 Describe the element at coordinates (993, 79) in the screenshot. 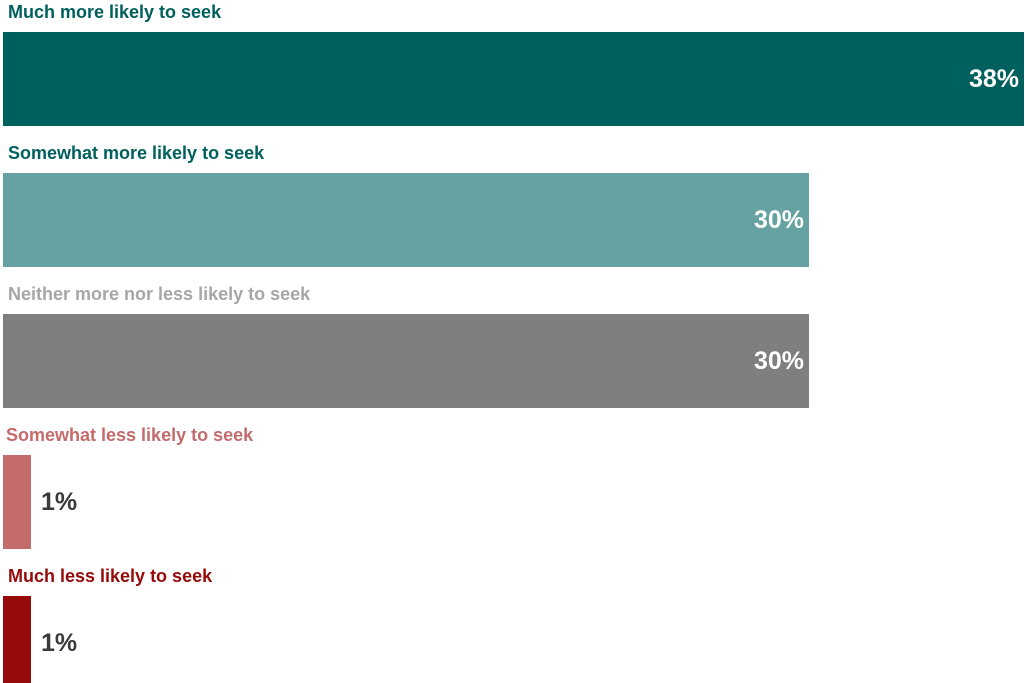

I see `value-label: 38%` at that location.